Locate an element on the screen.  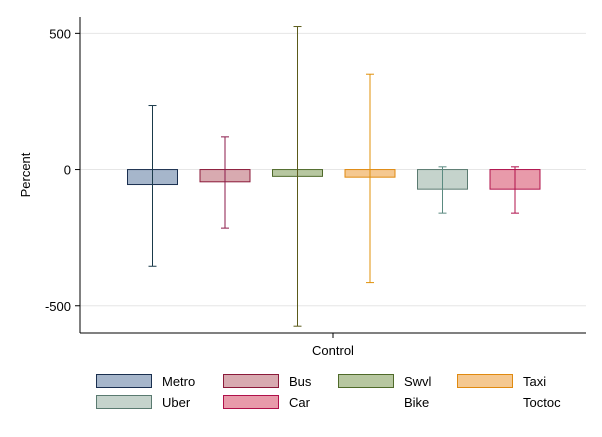
legend-label: Taxi is located at coordinates (535, 381).